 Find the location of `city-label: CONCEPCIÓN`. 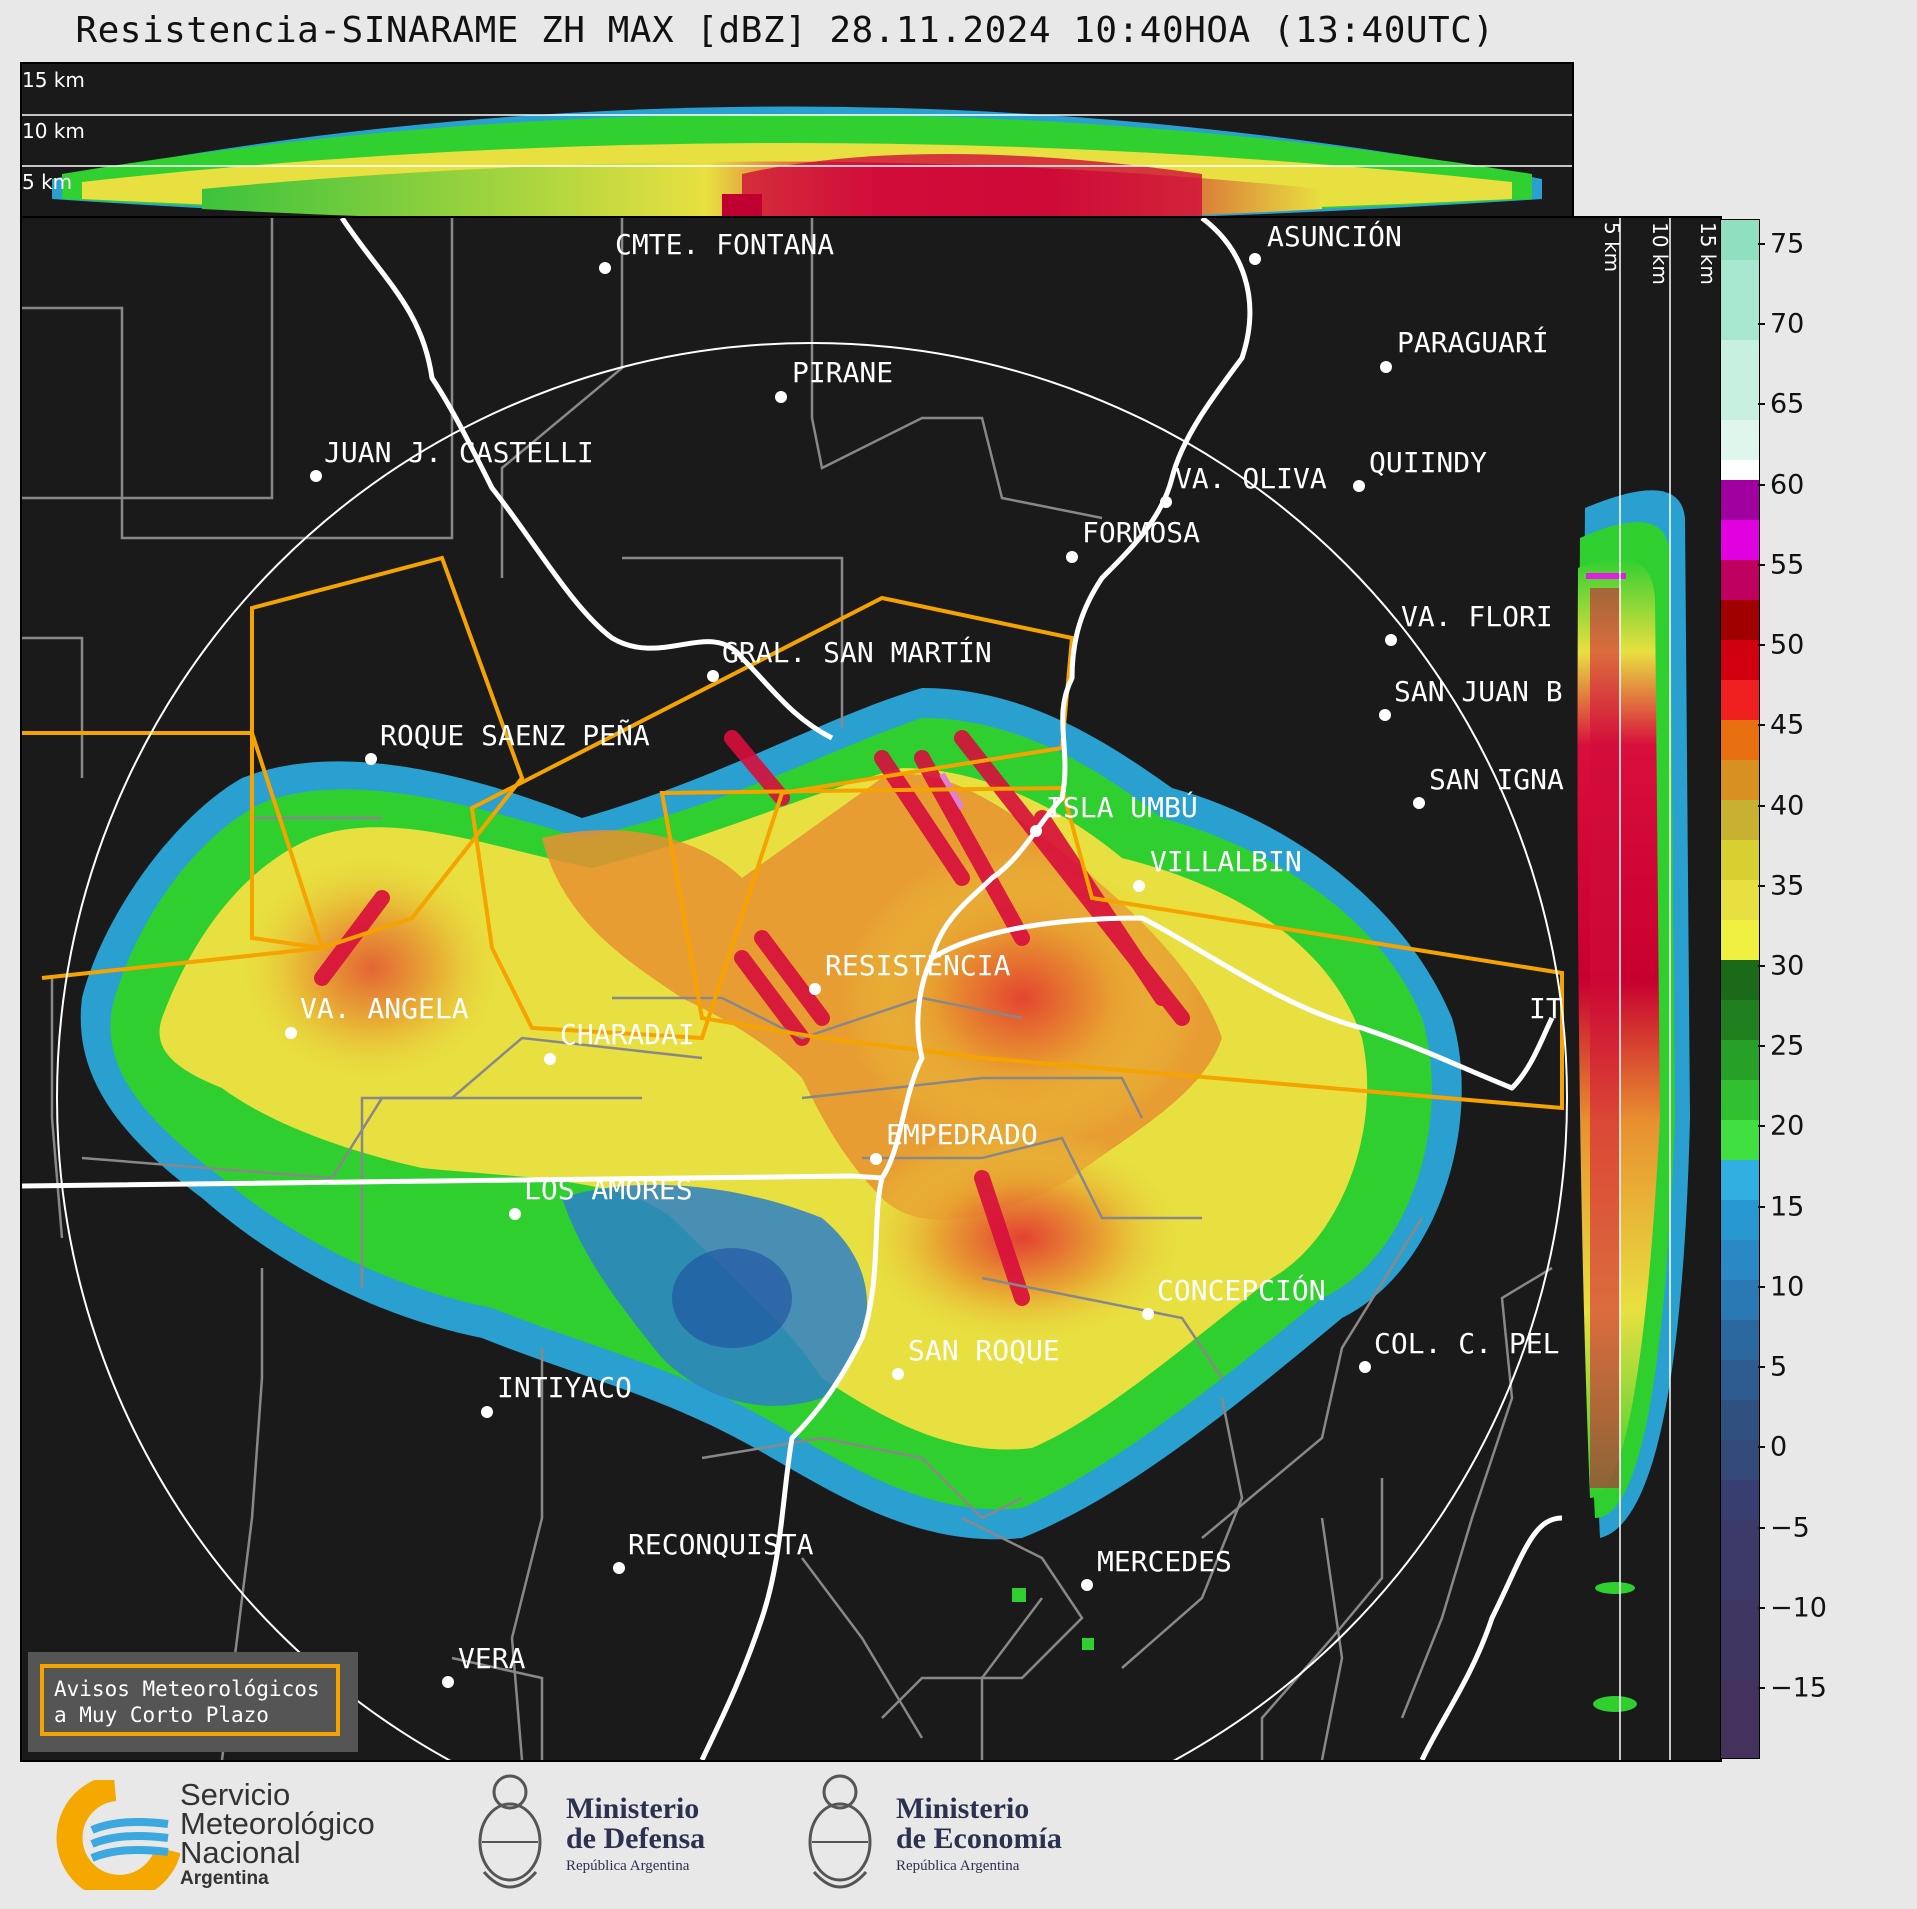

city-label: CONCEPCIÓN is located at coordinates (1241, 1290).